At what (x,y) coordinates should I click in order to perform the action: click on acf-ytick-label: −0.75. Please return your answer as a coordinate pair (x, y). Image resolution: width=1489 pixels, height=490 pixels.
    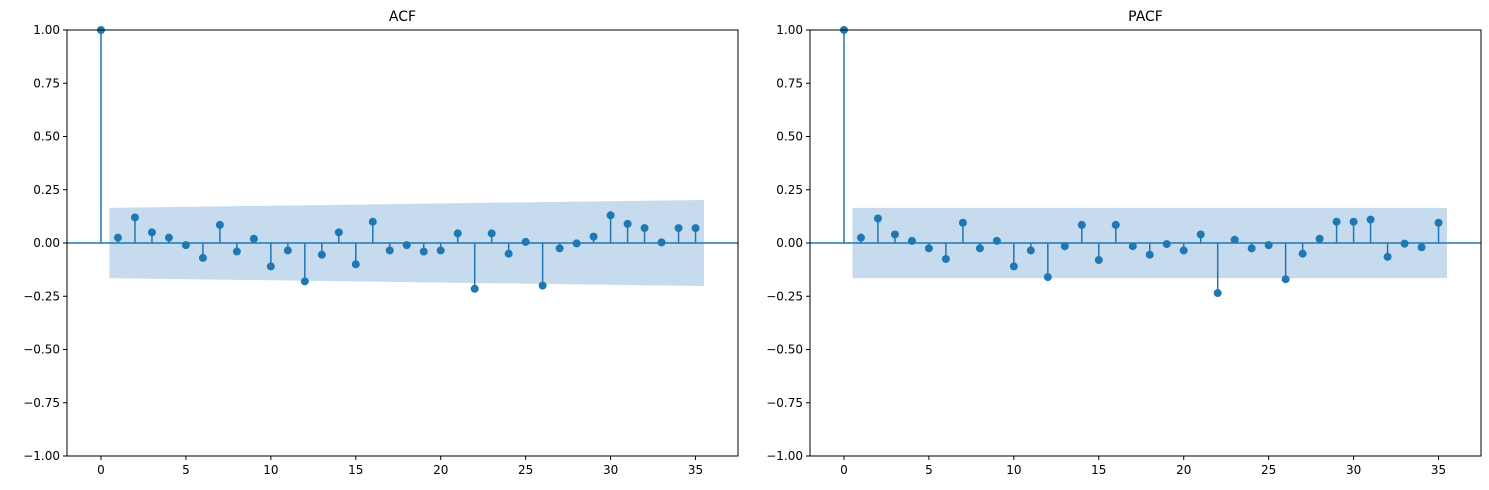
    Looking at the image, I should click on (41, 403).